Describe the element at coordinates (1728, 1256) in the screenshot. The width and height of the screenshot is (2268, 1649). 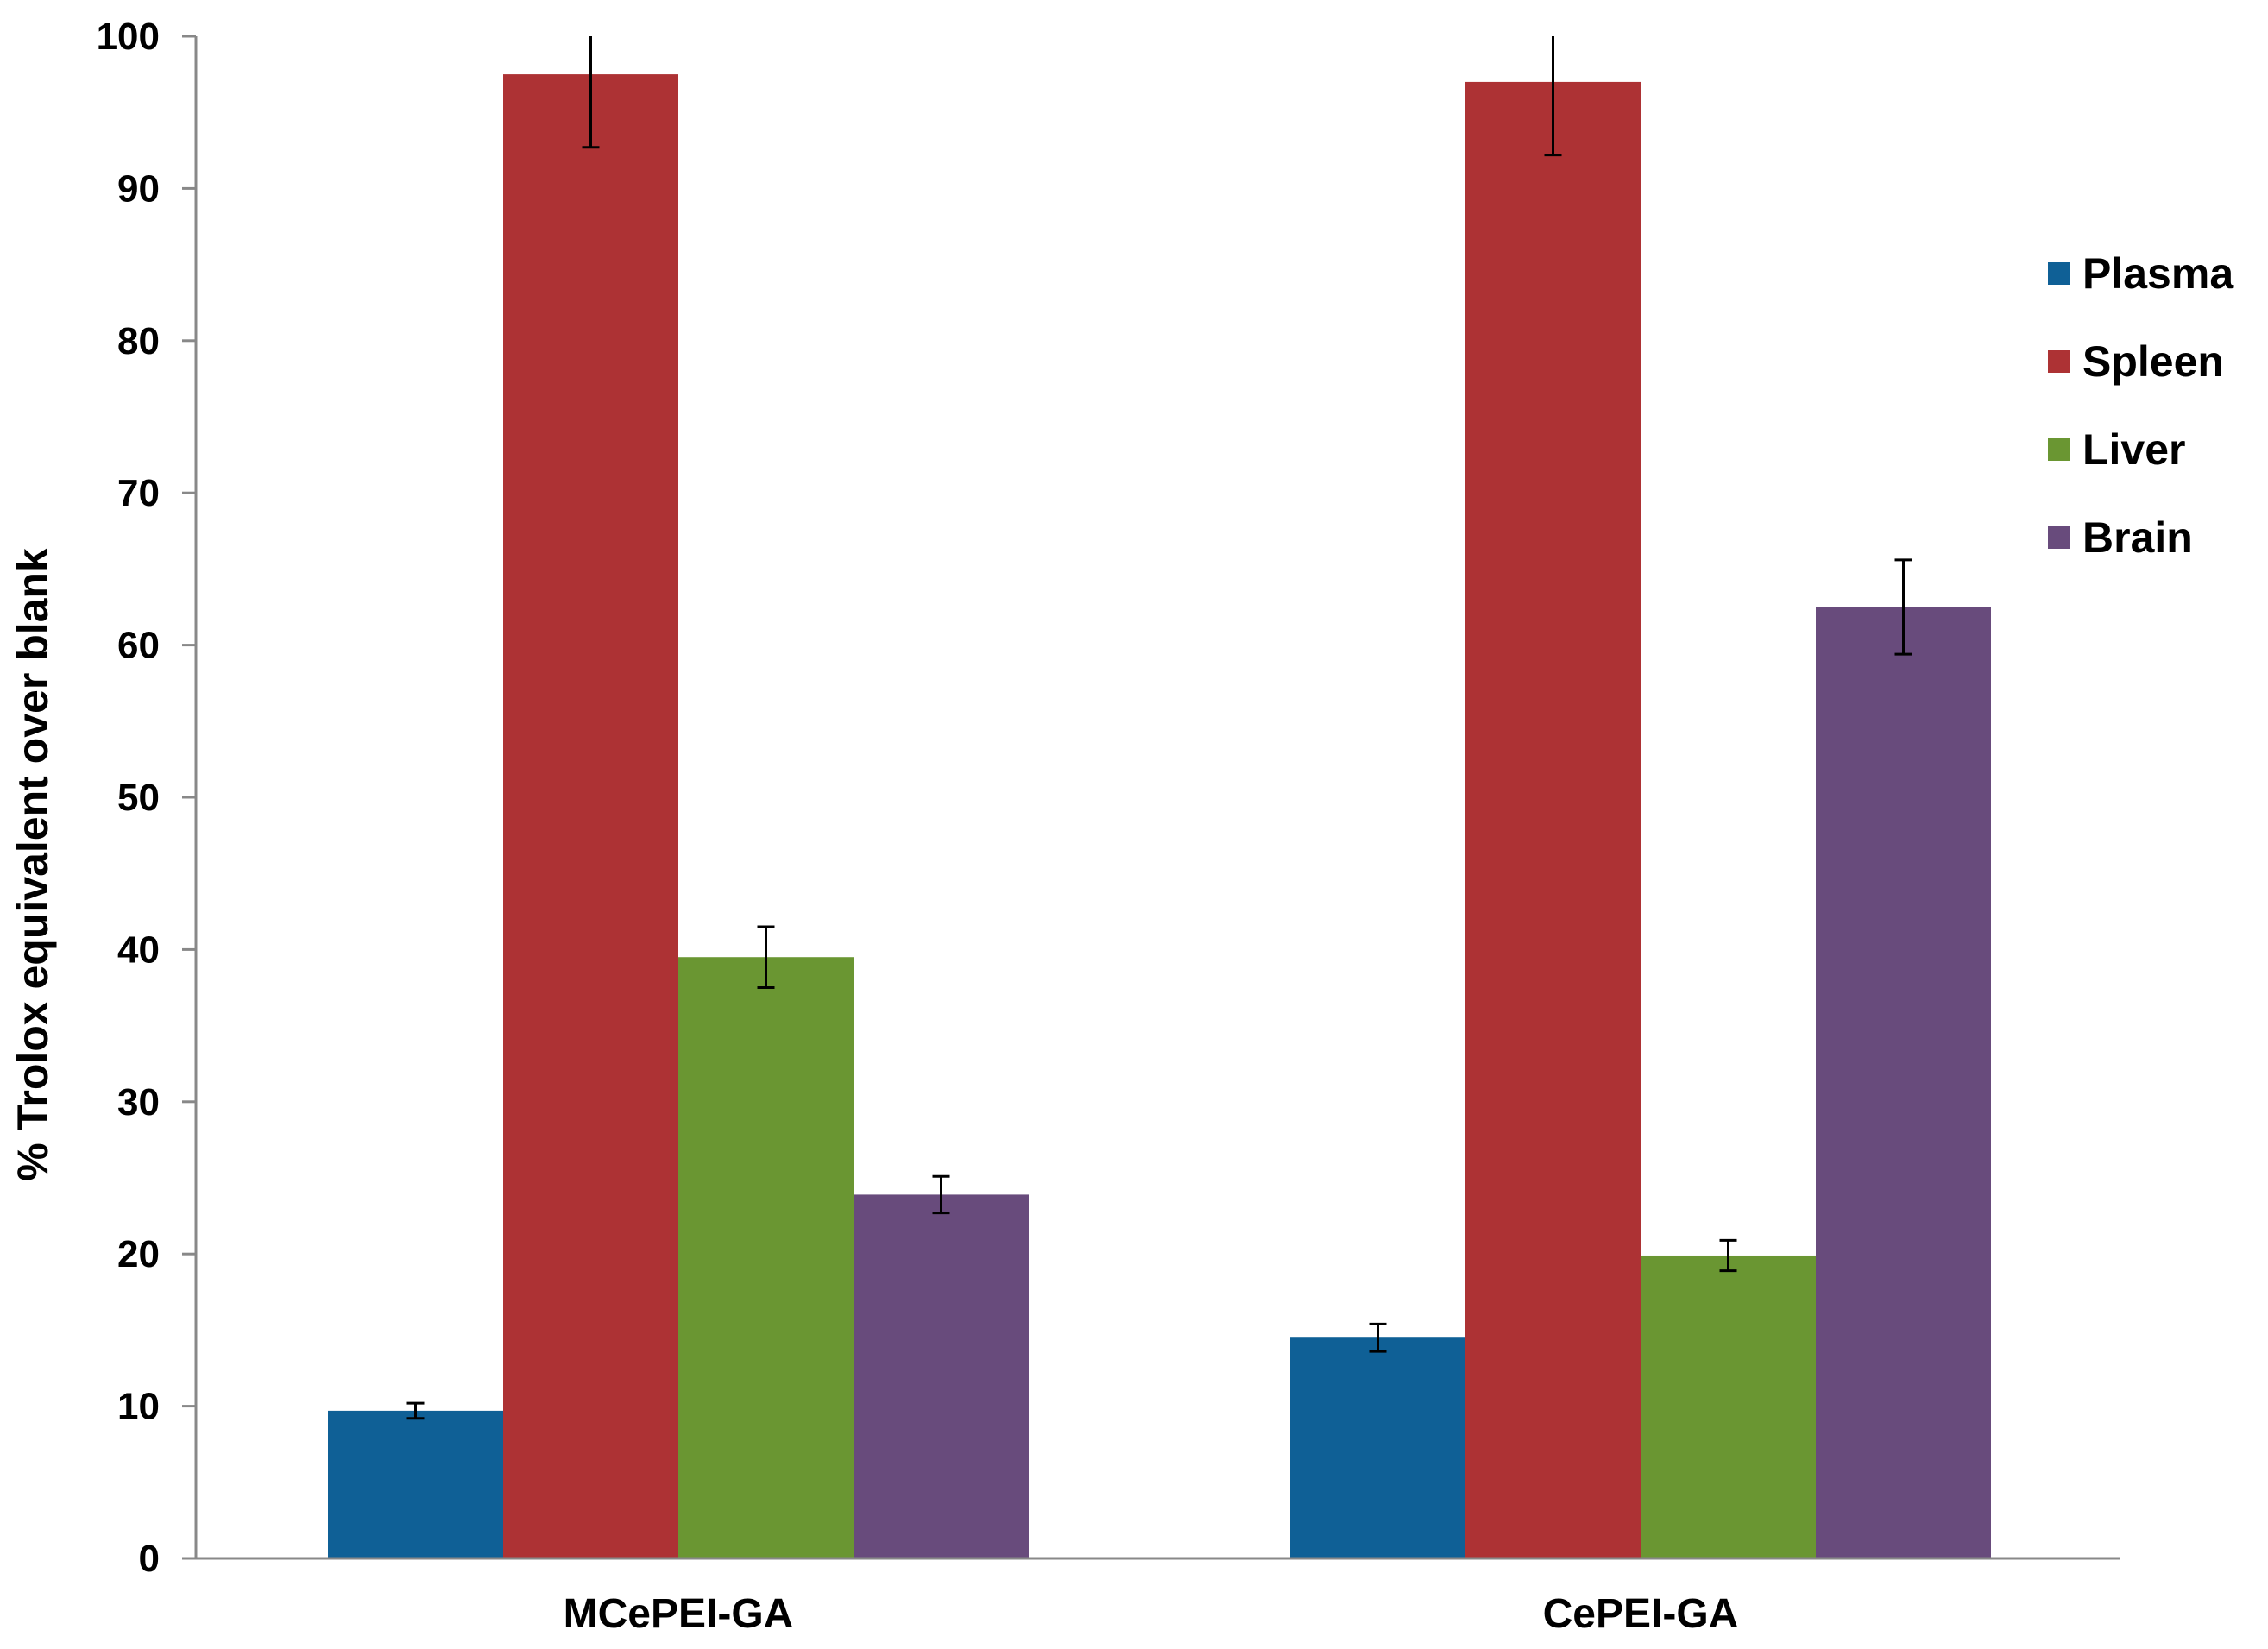
I see `error-bar-liver-cepei-ga` at that location.